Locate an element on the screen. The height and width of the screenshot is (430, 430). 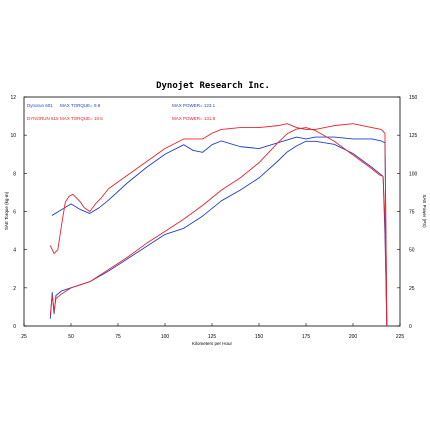
right-y-tick-label: 150 is located at coordinates (413, 98).